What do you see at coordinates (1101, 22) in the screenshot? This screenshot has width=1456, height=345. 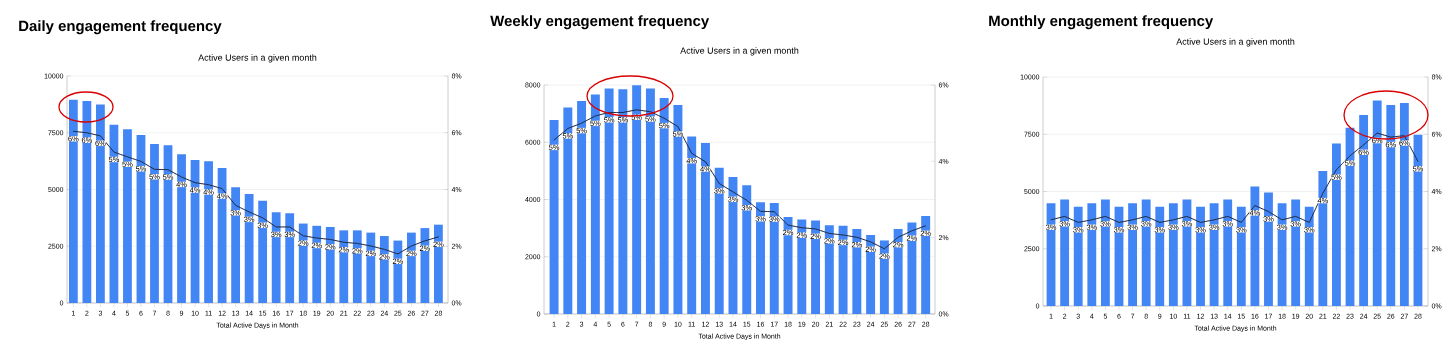 I see `chart-title: Monthly engagement frequency` at bounding box center [1101, 22].